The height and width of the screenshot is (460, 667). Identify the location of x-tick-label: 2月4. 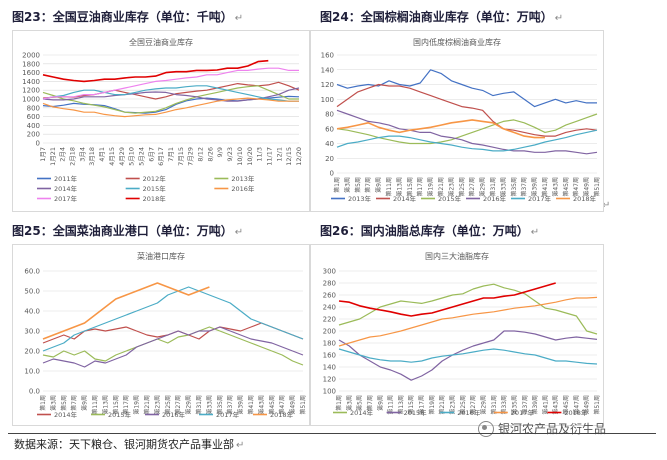
(63, 154).